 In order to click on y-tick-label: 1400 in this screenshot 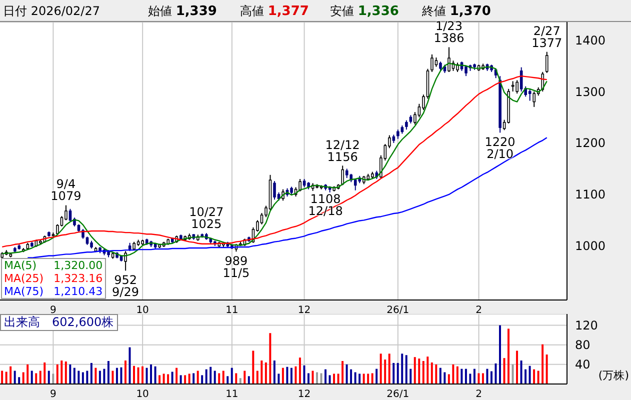, I will do `click(590, 40)`.